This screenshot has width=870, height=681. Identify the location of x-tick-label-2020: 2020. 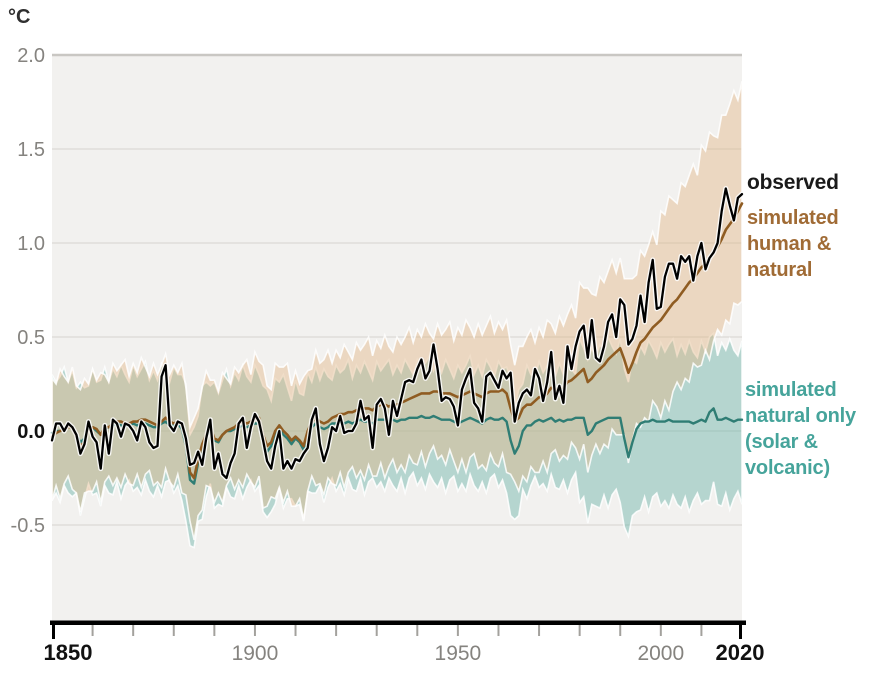
(740, 652).